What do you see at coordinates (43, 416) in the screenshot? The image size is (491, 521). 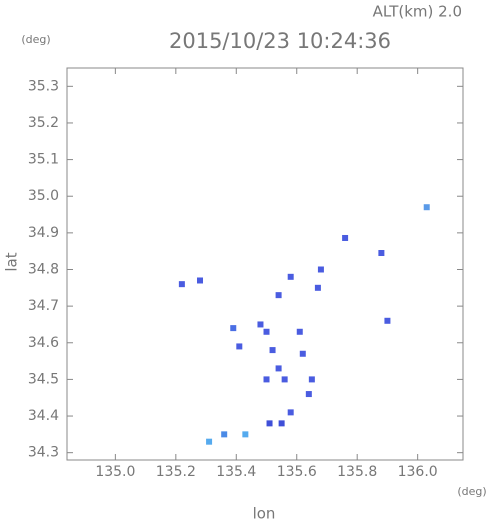 I see `y-tick-label: 34.4` at bounding box center [43, 416].